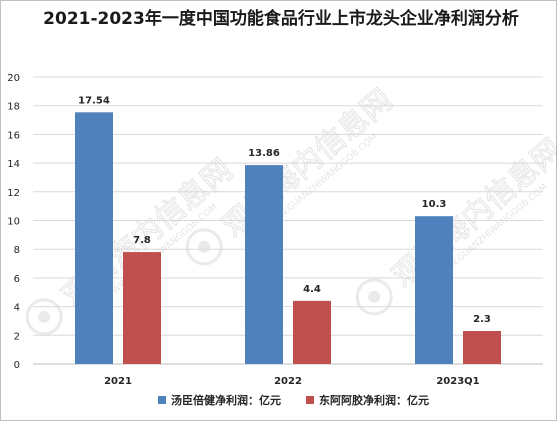 The image size is (557, 421). What do you see at coordinates (17, 365) in the screenshot?
I see `y-tick-label: 0` at bounding box center [17, 365].